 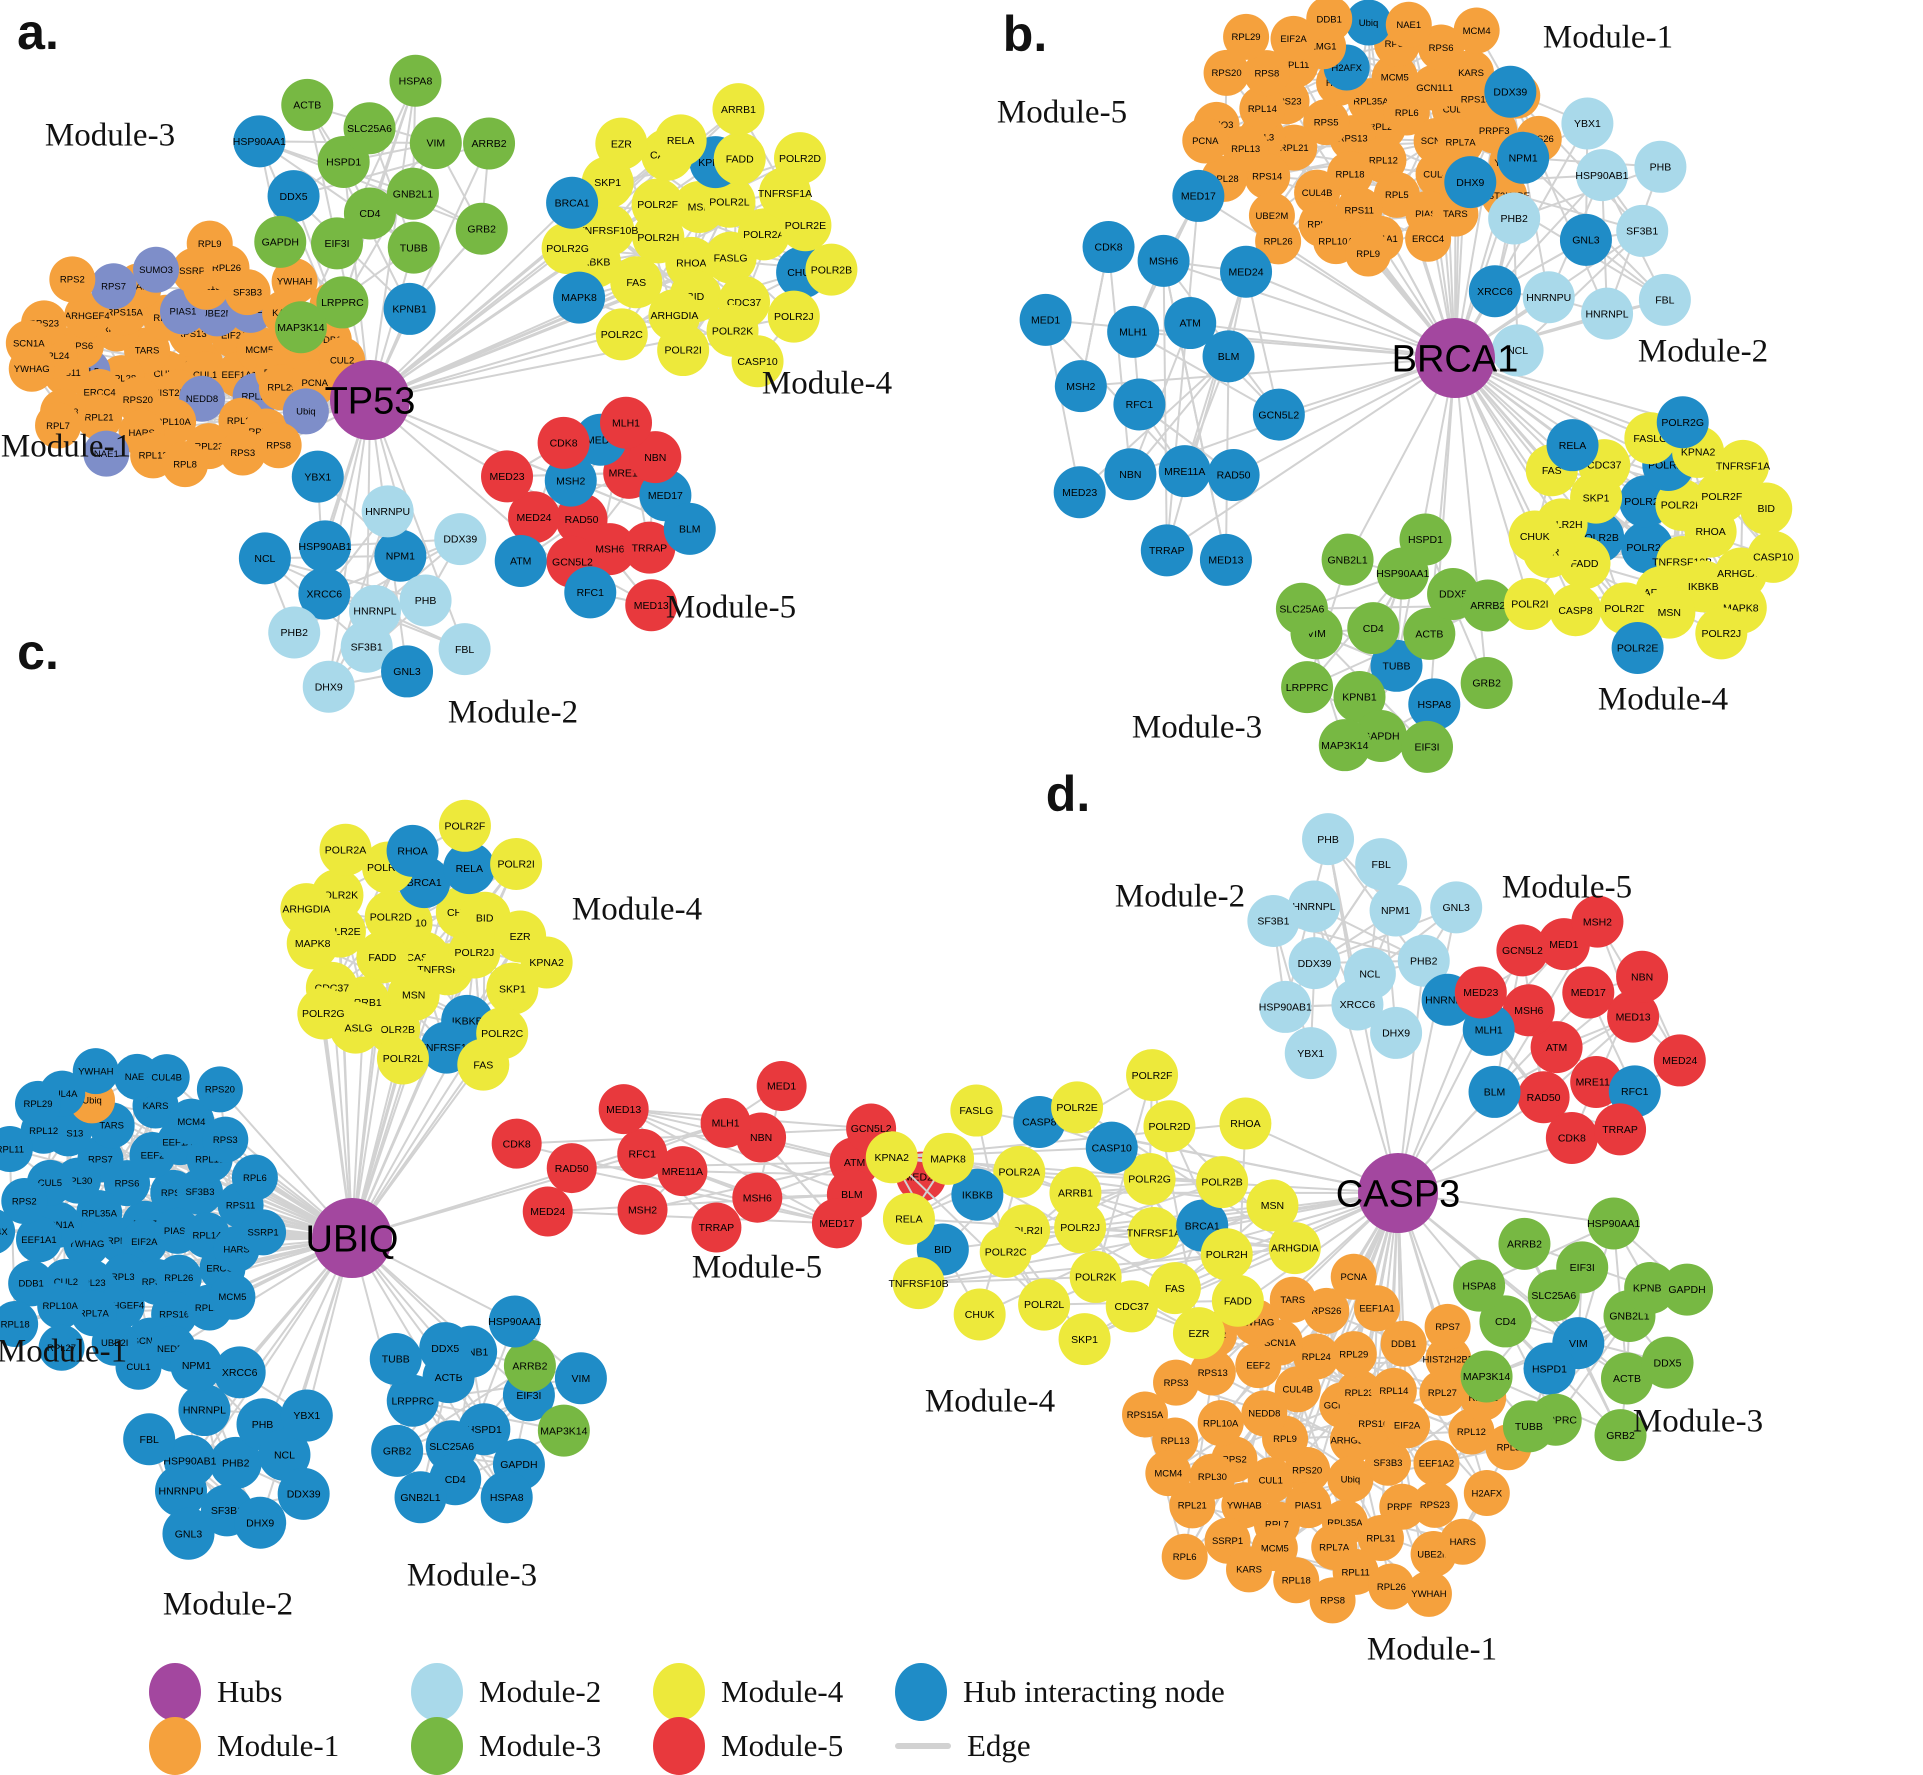 I want to click on node-ARRB1: ARRB1, so click(x=738, y=109).